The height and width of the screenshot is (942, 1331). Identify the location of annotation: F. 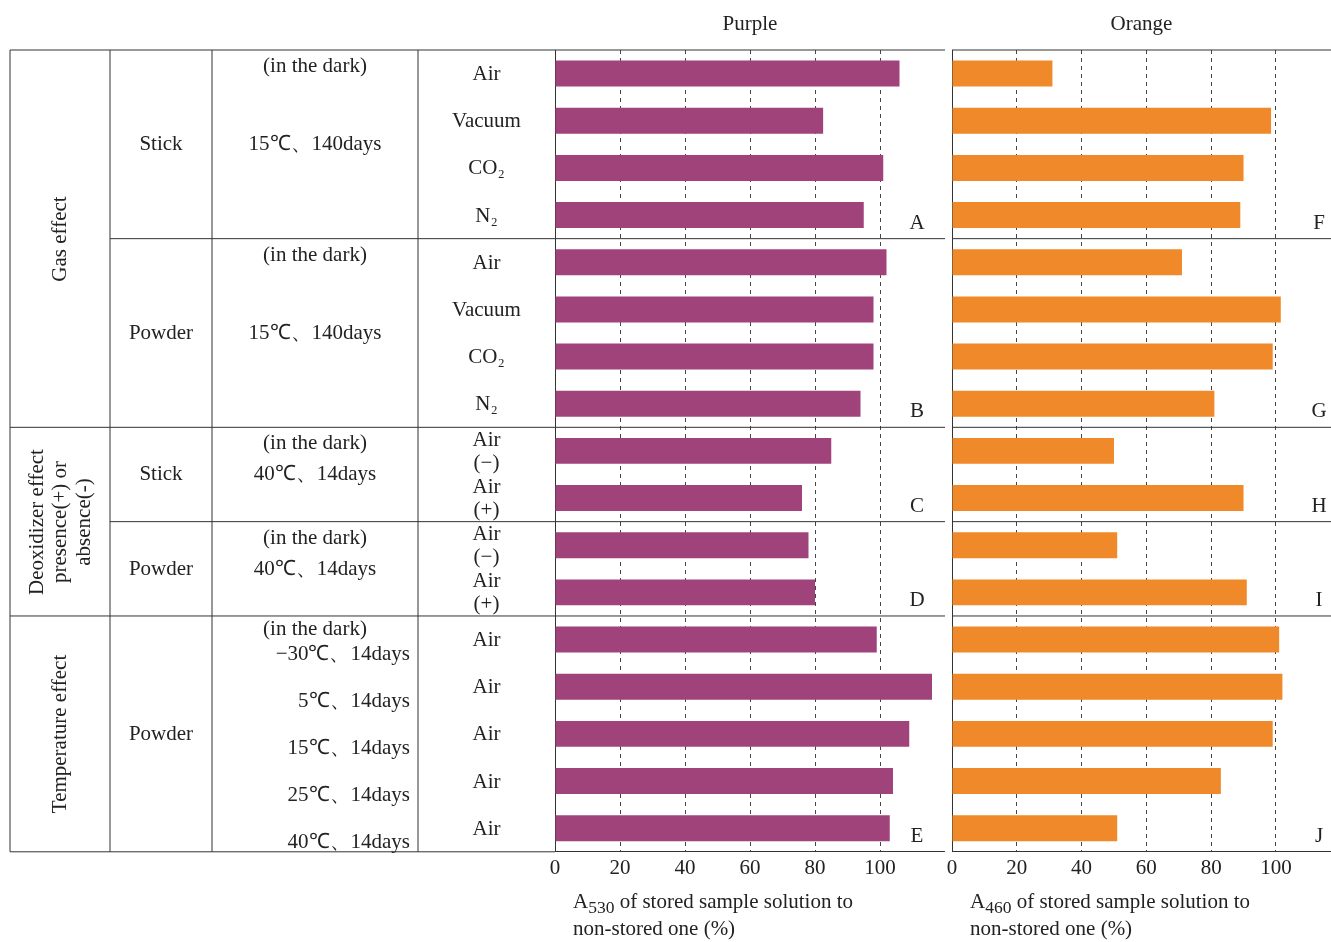
(1319, 221).